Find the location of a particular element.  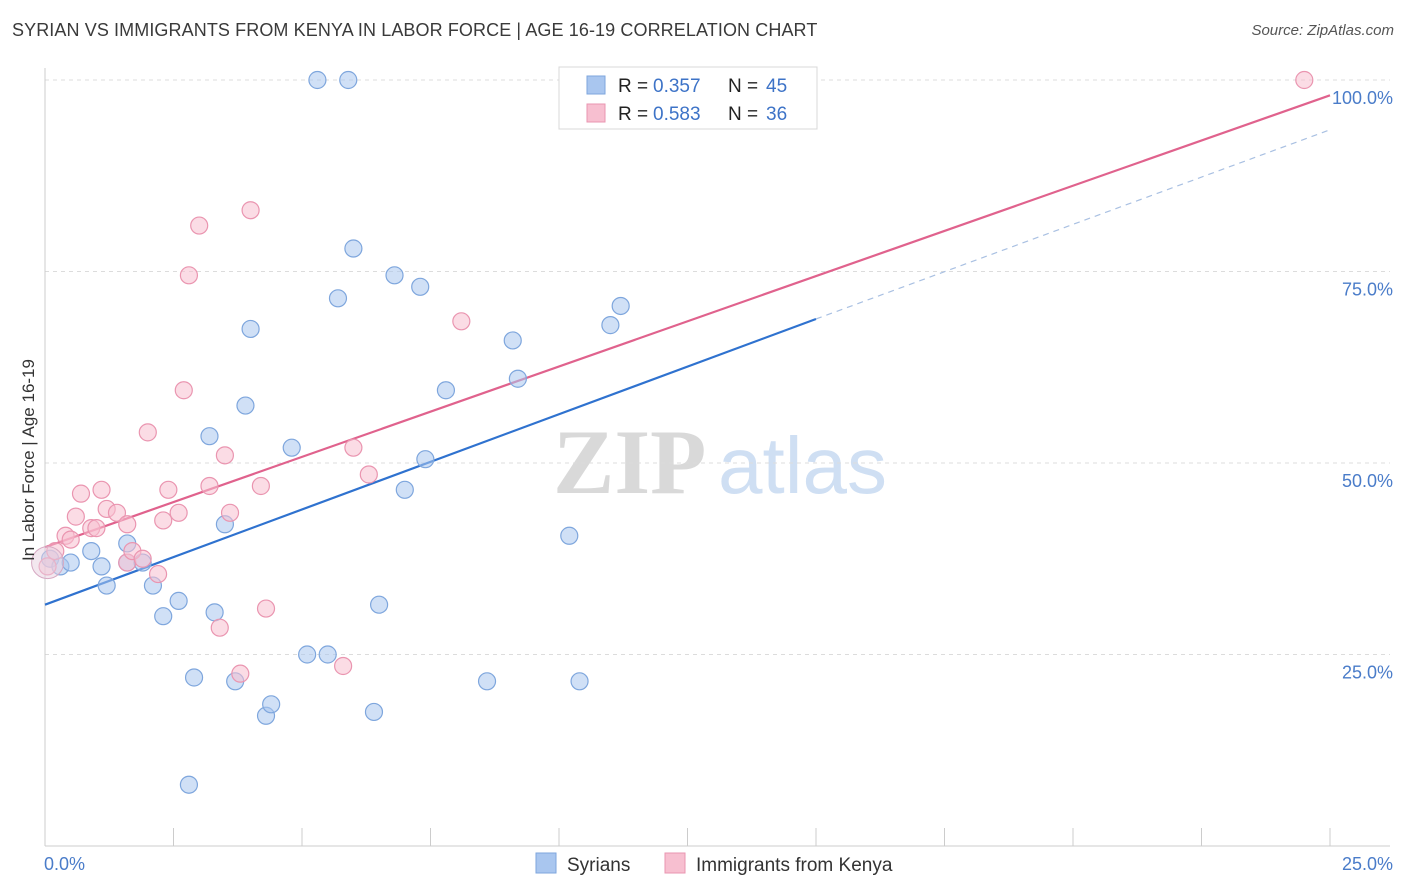

bottom-legend-swatch-kenya is located at coordinates (675, 863).